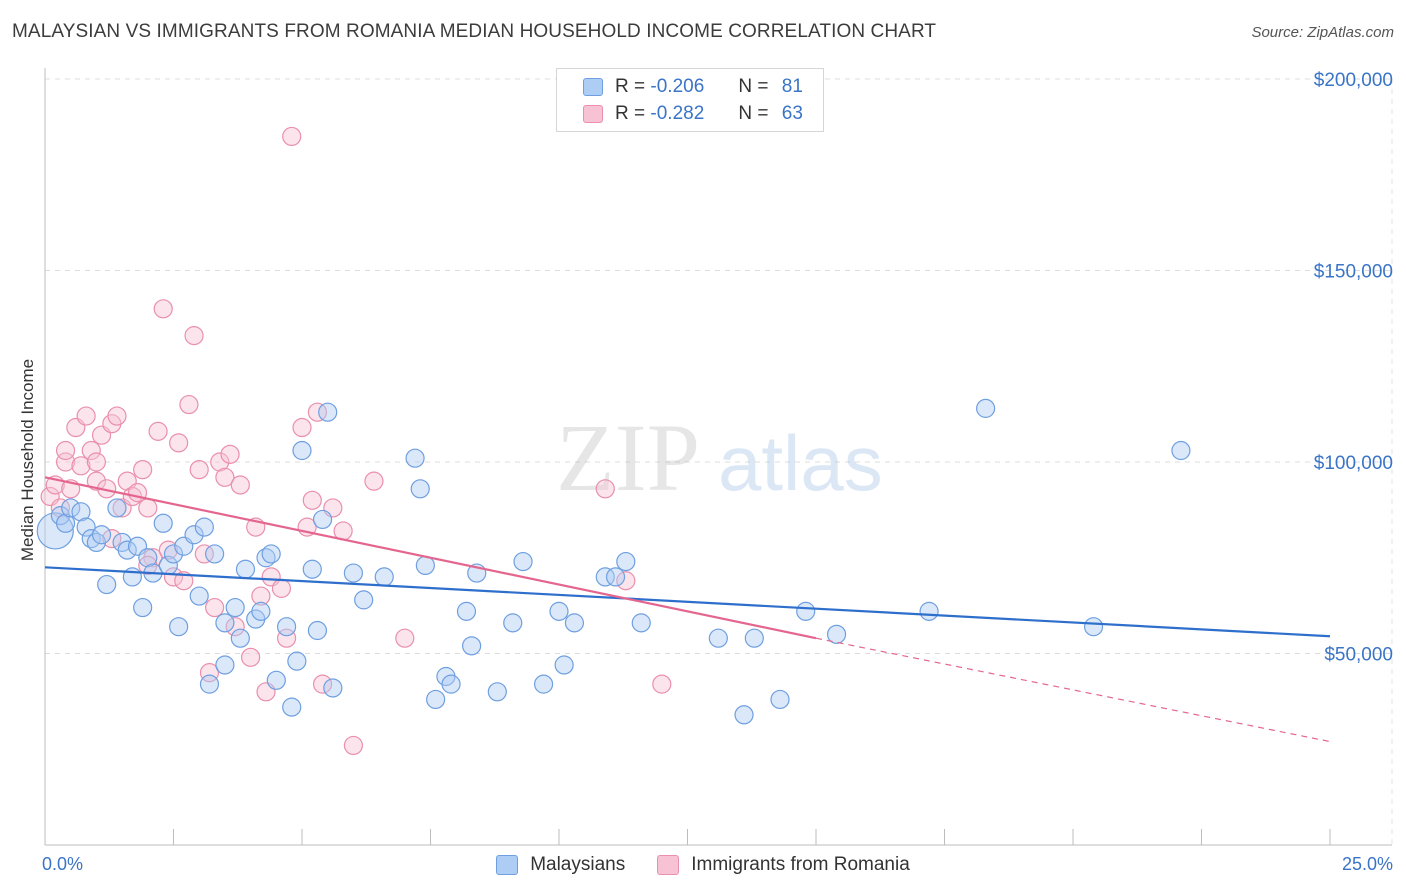  I want to click on legend-swatch-pink, so click(593, 114).